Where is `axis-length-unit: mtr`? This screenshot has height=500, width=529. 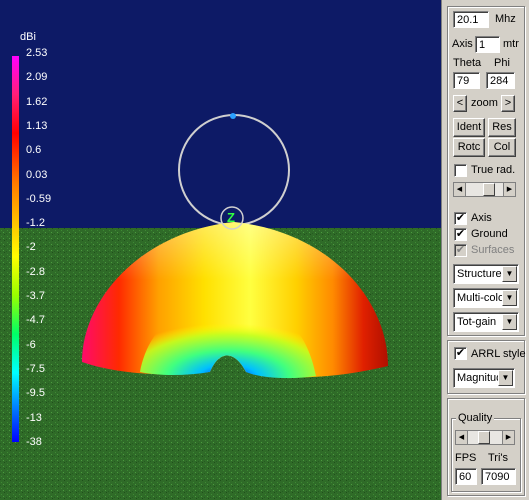
axis-length-unit: mtr is located at coordinates (511, 44).